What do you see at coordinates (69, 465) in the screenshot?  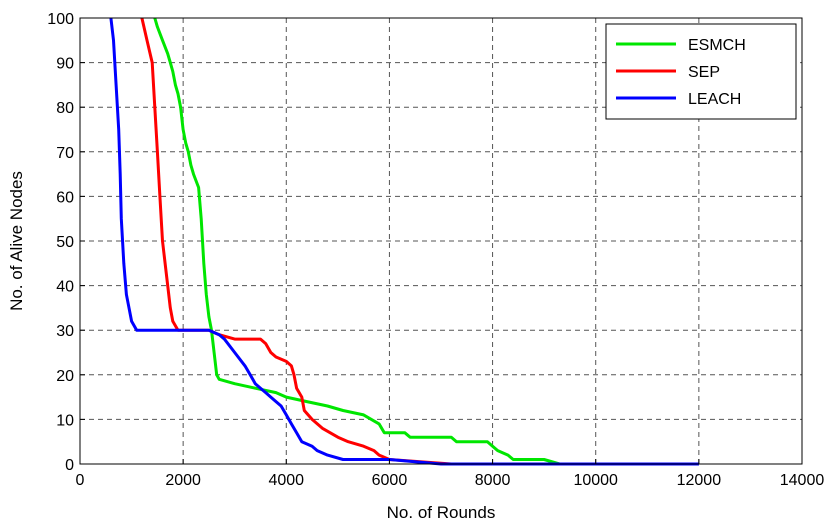 I see `y-tick-label: 0` at bounding box center [69, 465].